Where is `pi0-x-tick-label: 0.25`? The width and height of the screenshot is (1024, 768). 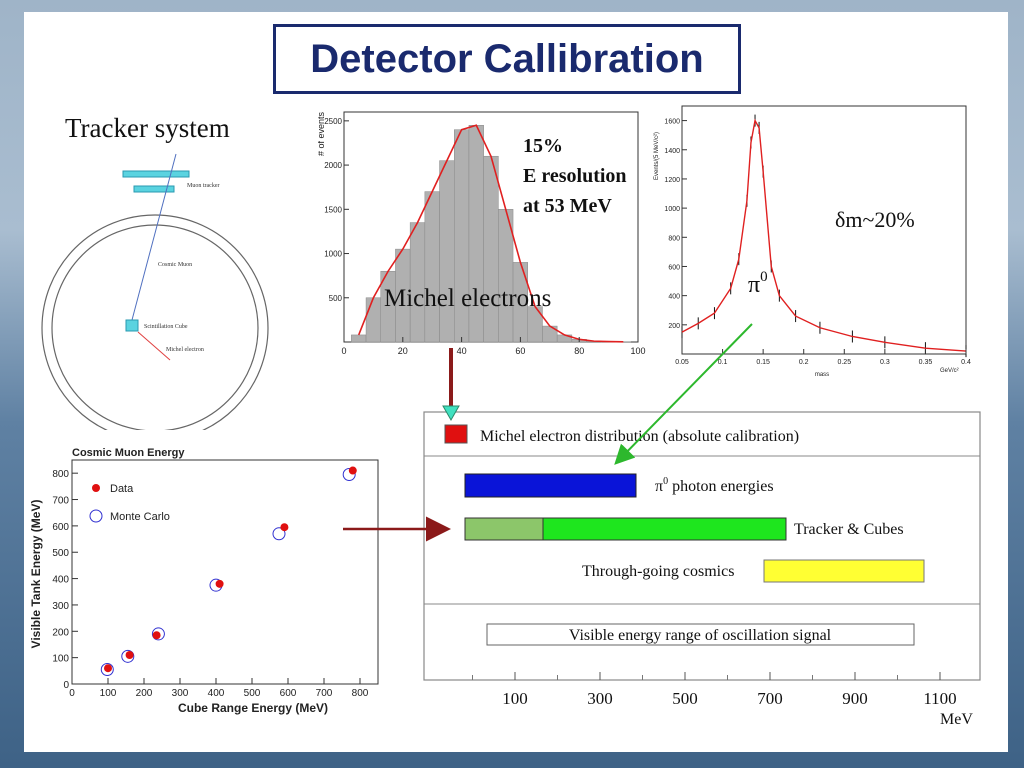
pi0-x-tick-label: 0.25 is located at coordinates (844, 362).